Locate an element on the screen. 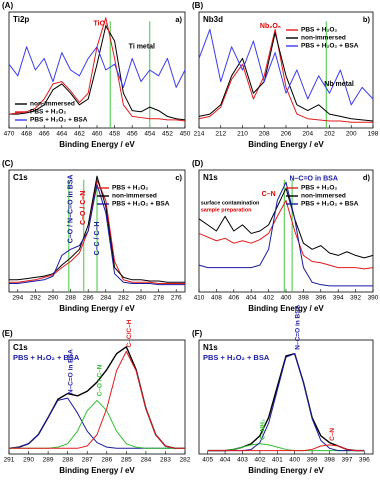 Image resolution: width=380 pixels, height=500 pixels. x-tick-label: 202 is located at coordinates (329, 134).